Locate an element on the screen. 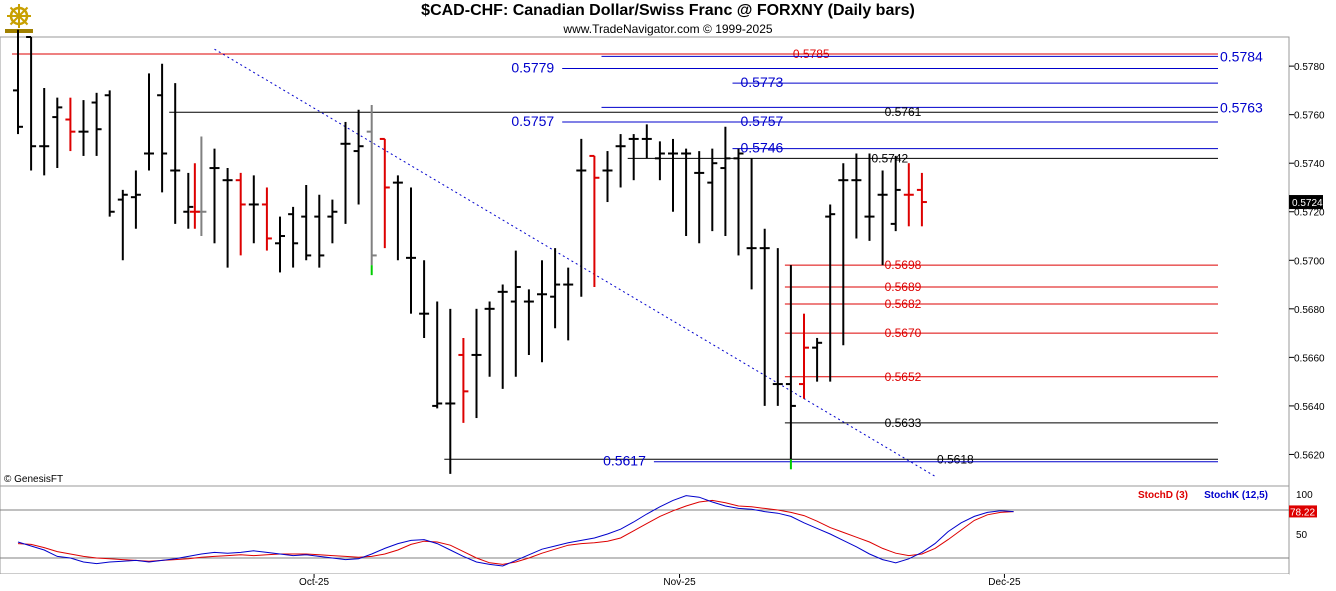 This screenshot has height=591, width=1336. stoch-tick-label: 50 is located at coordinates (1302, 535).